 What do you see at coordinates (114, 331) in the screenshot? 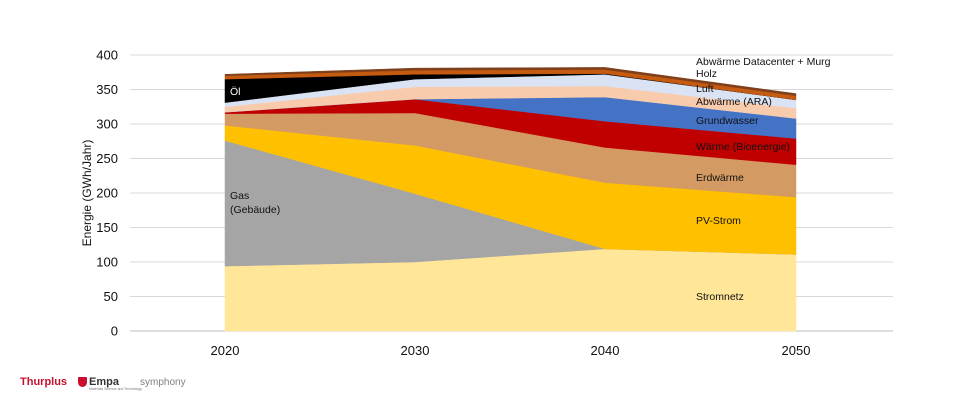
I see `y-tick-label: 0` at bounding box center [114, 331].